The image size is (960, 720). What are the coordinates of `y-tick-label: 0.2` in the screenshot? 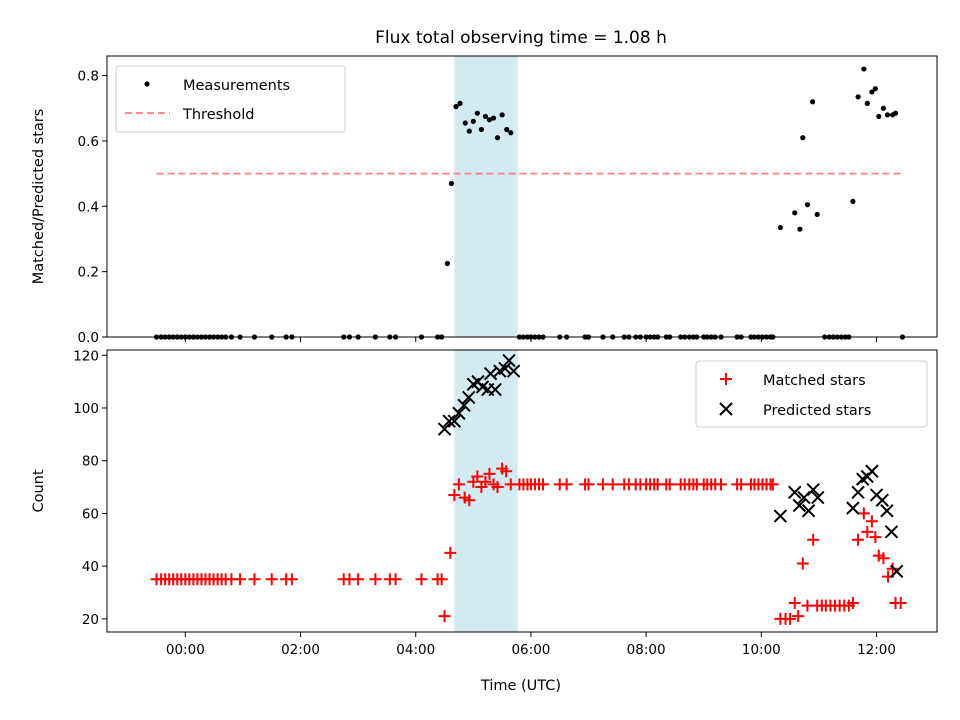 It's located at (88, 273).